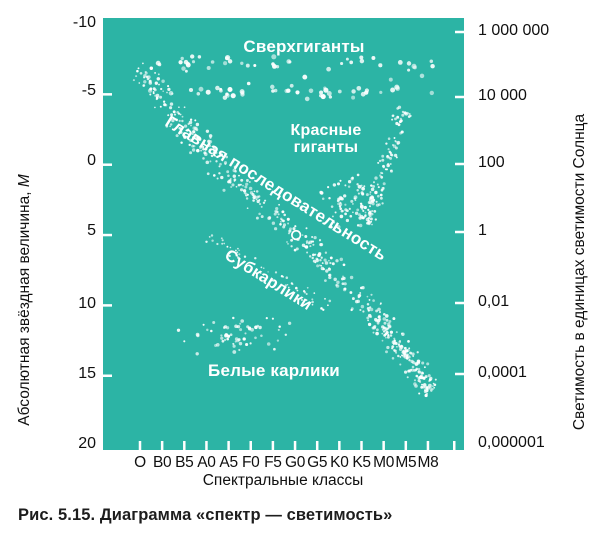 This screenshot has width=600, height=534. Describe the element at coordinates (184, 445) in the screenshot. I see `x-tick` at that location.